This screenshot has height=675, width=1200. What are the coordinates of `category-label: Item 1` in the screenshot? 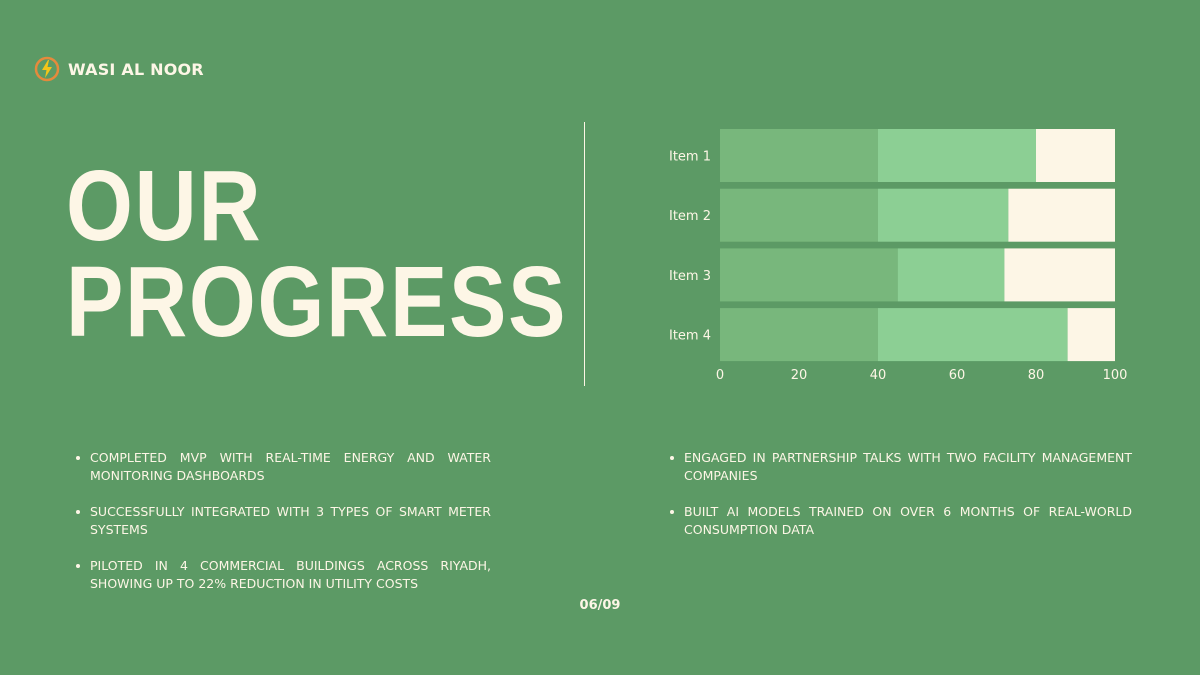 It's located at (690, 157).